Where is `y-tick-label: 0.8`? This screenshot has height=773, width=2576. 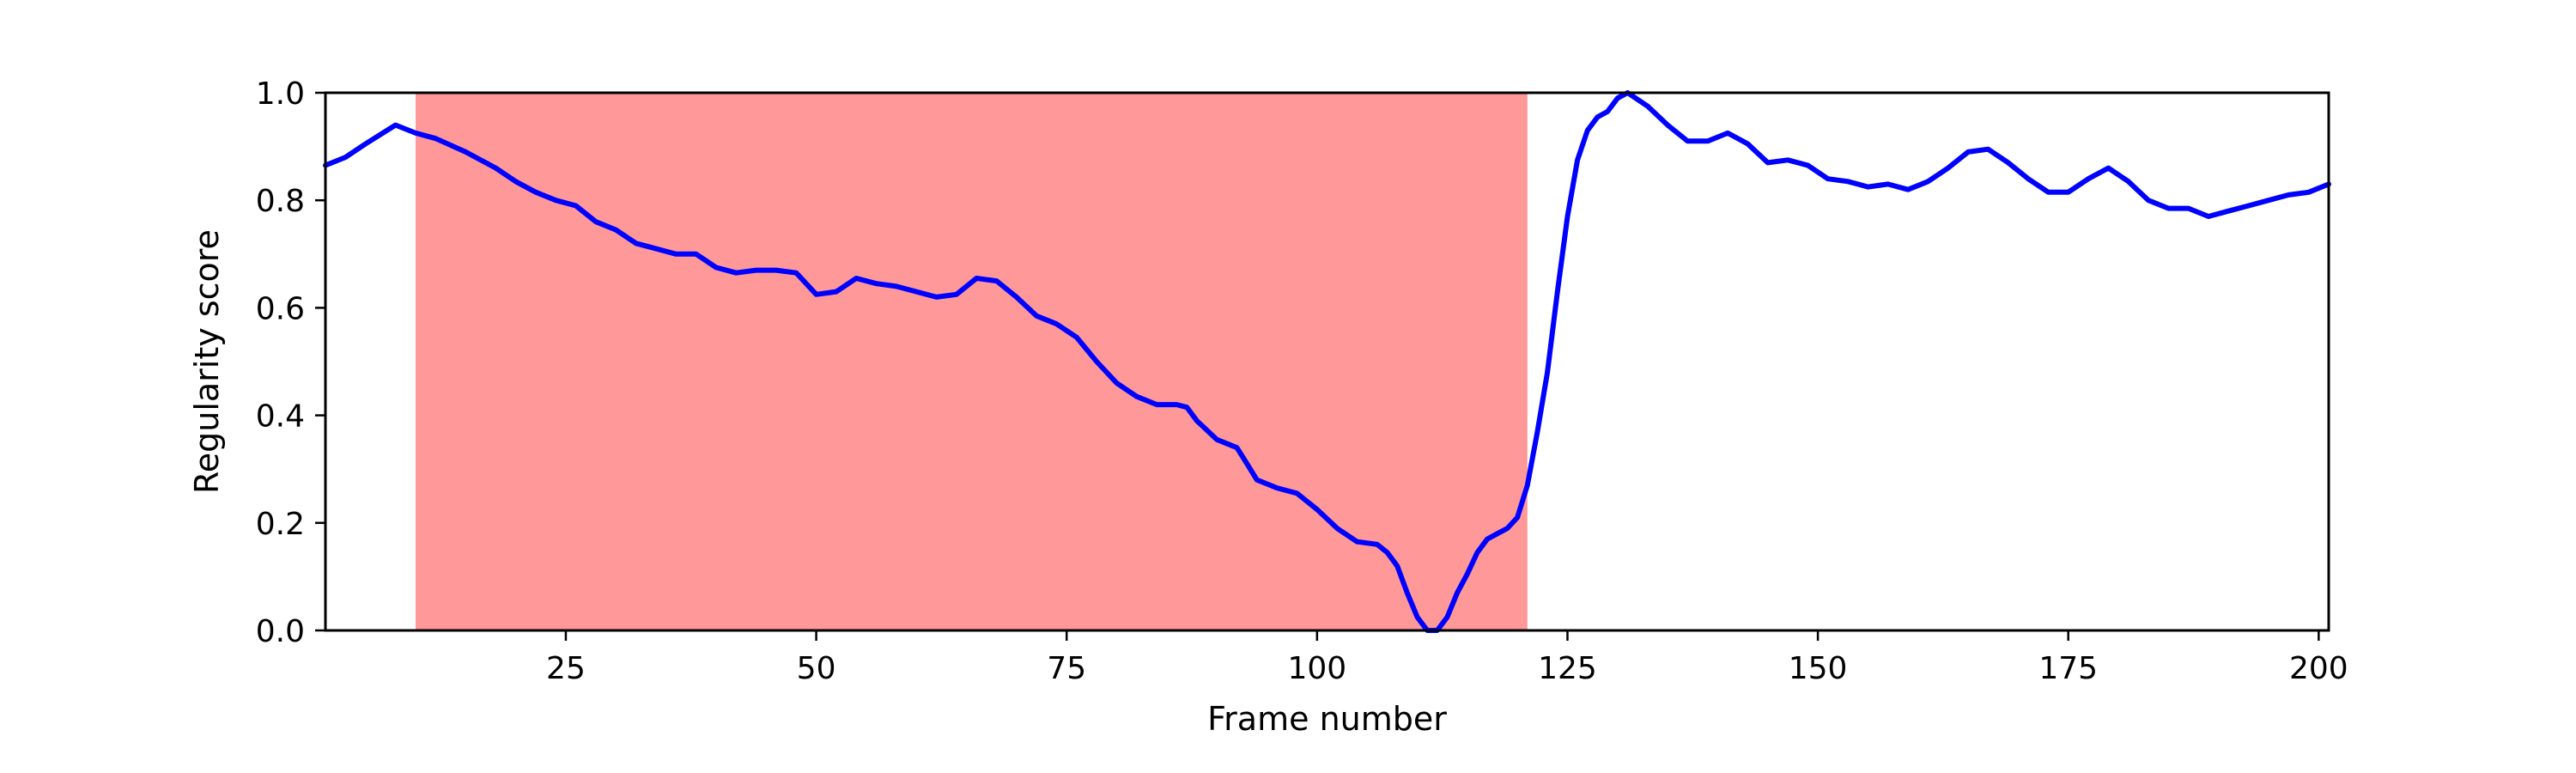 y-tick-label: 0.8 is located at coordinates (280, 201).